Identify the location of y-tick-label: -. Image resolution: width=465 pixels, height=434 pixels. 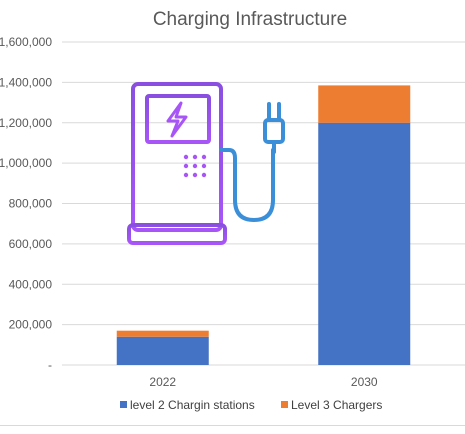
(50, 365).